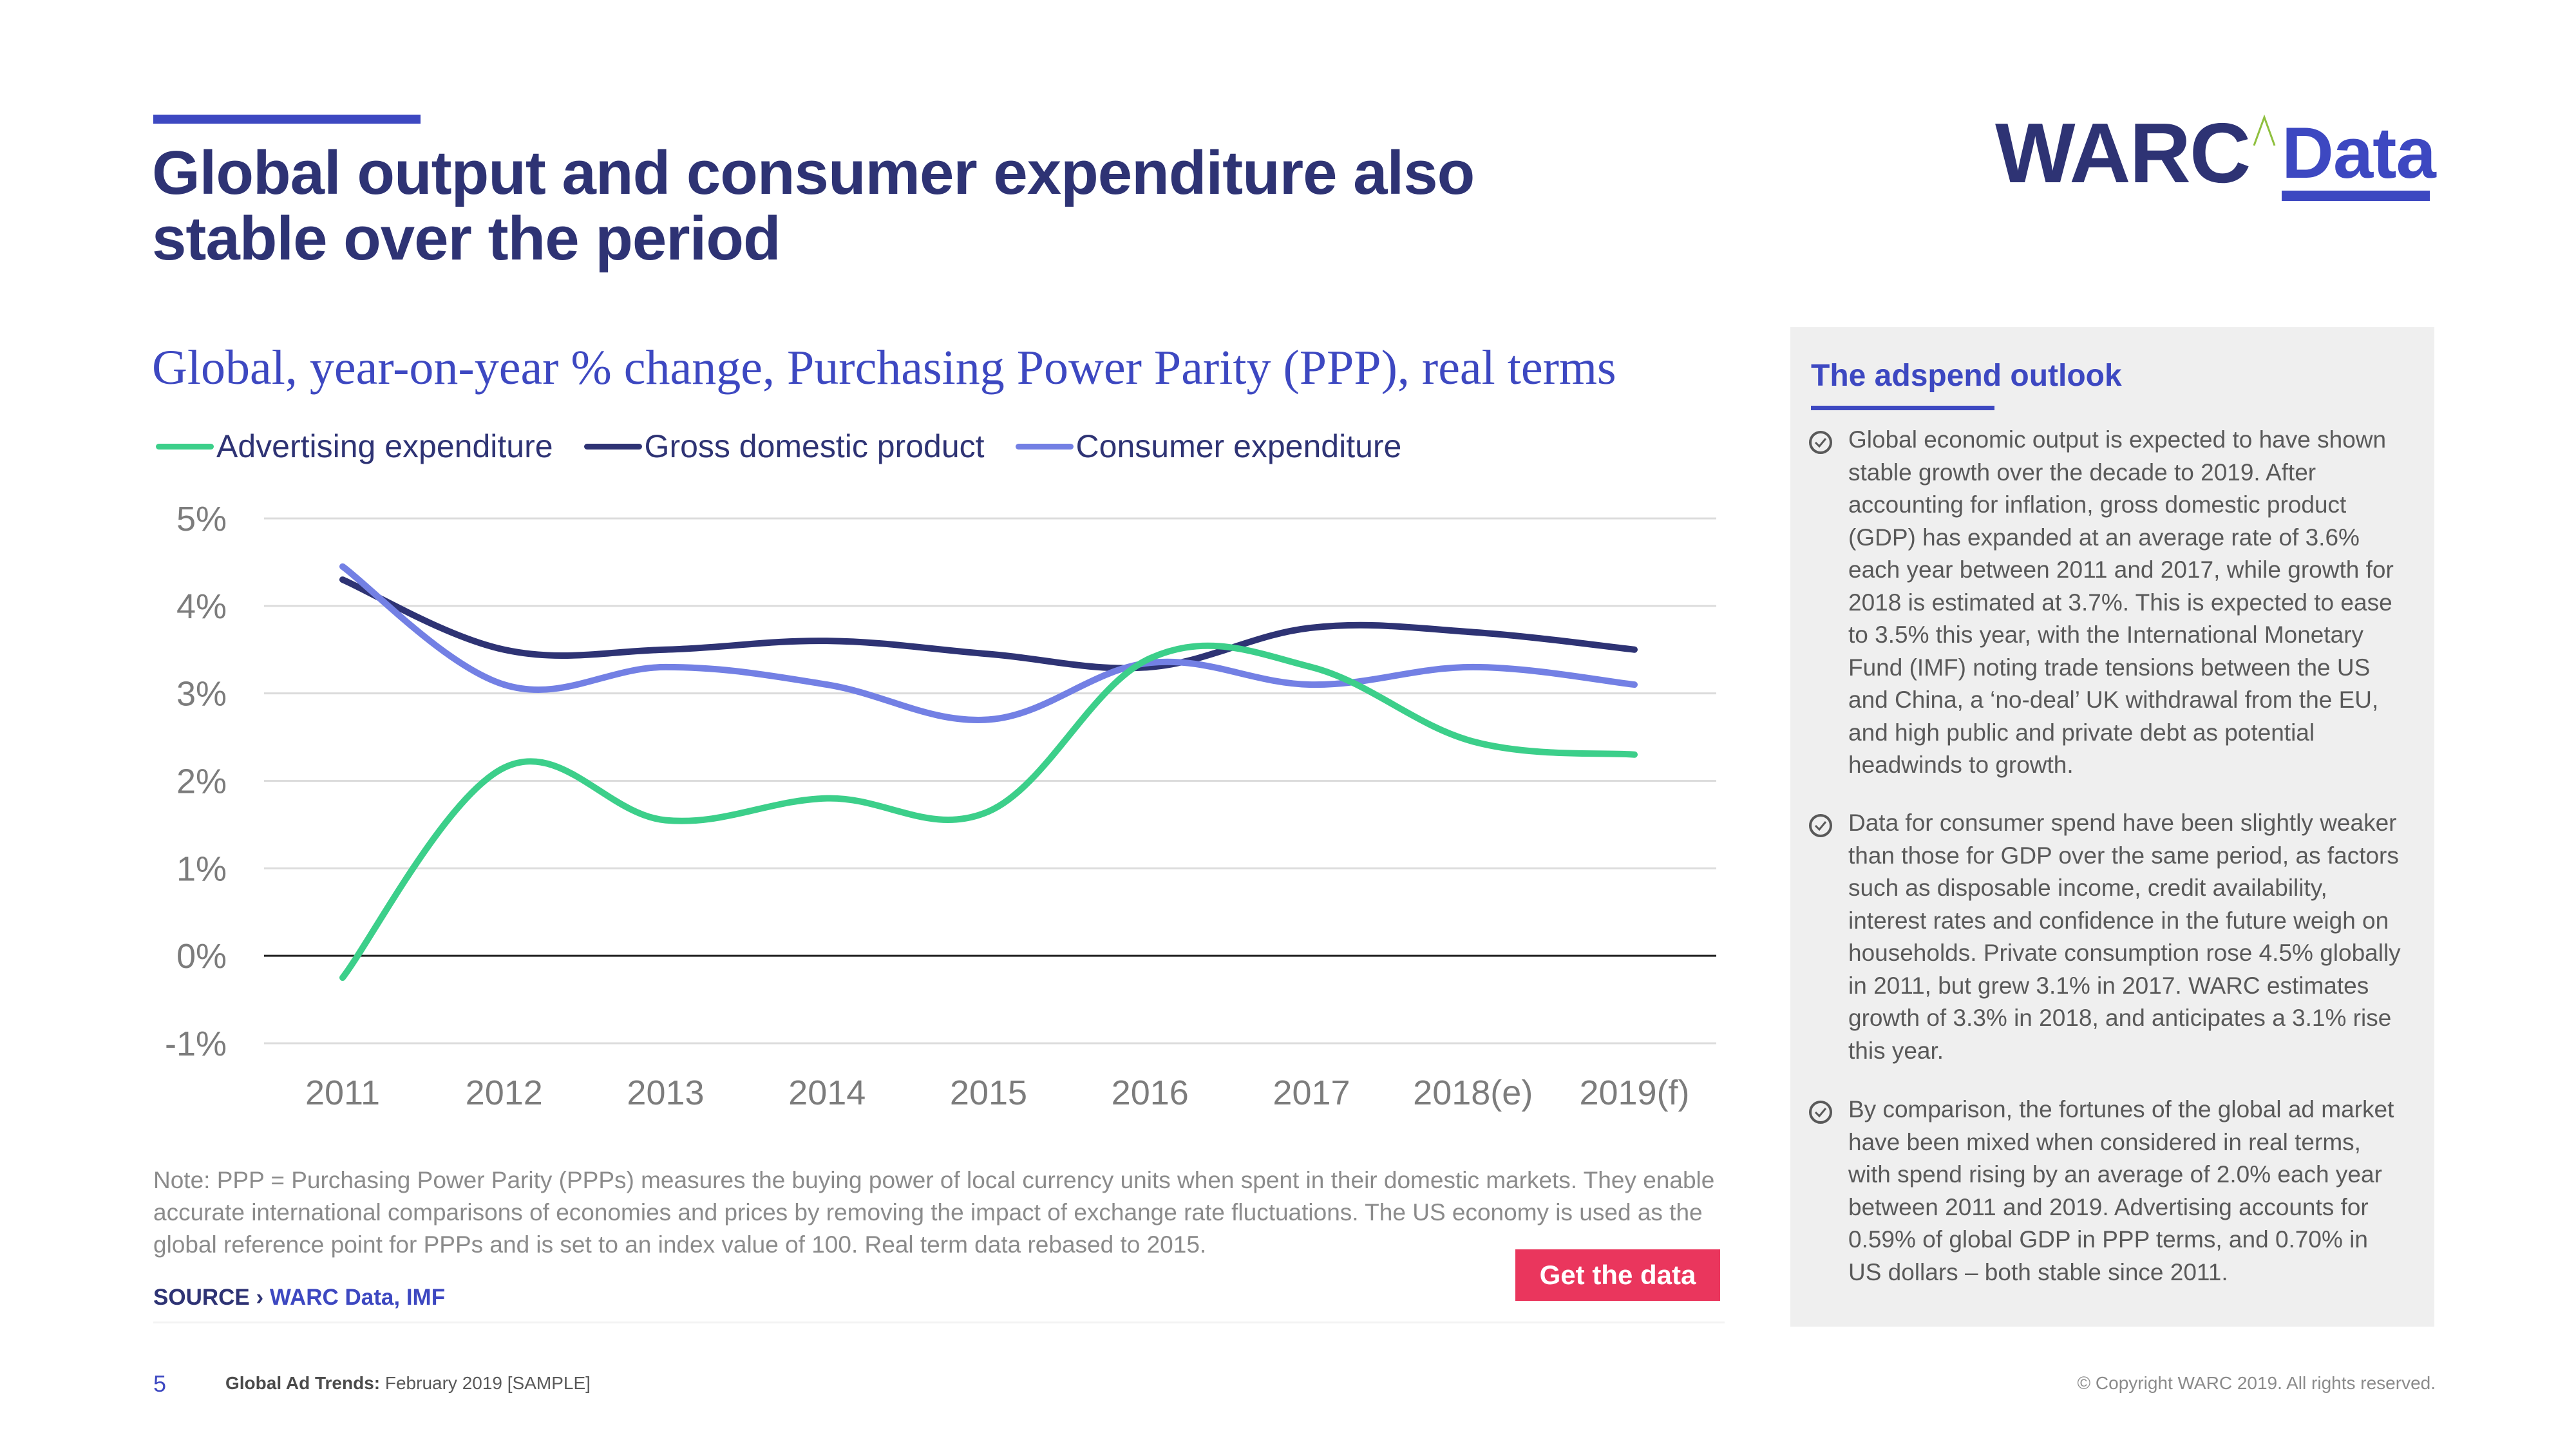 The width and height of the screenshot is (2576, 1449). I want to click on legend-swatch-advertising, so click(185, 447).